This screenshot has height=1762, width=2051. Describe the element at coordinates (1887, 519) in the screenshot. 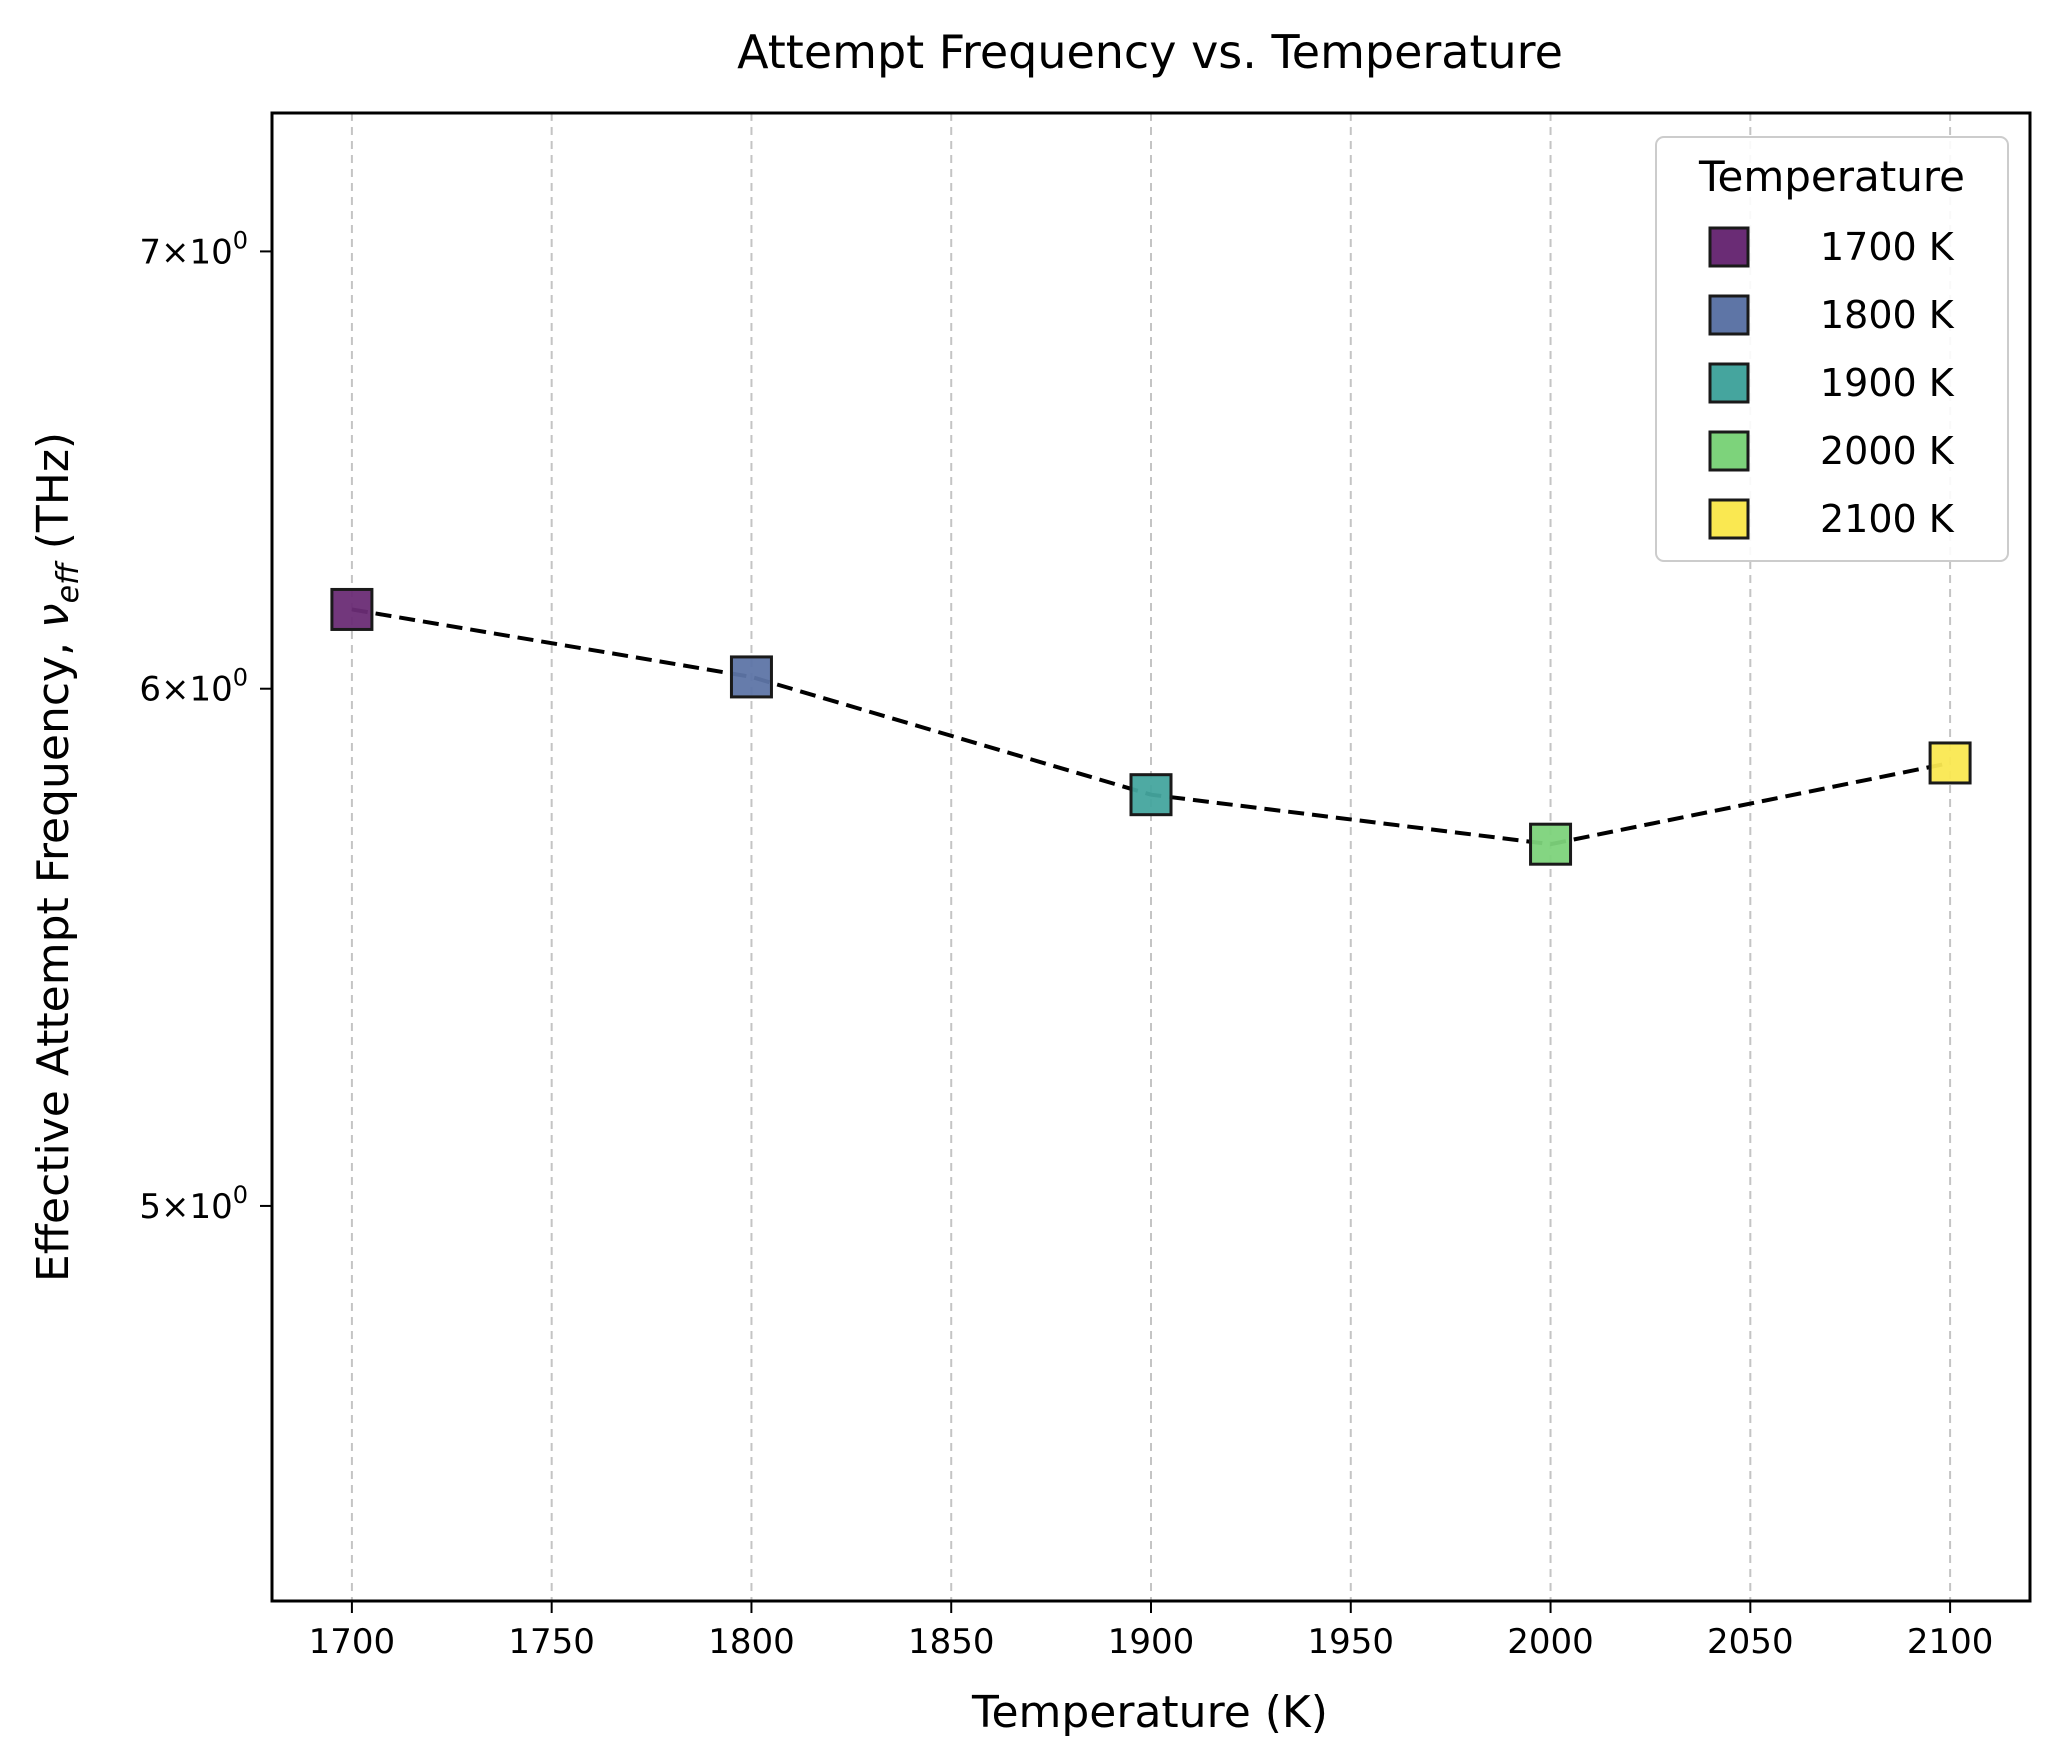

I see `legend-entry-label: 2100 K` at that location.